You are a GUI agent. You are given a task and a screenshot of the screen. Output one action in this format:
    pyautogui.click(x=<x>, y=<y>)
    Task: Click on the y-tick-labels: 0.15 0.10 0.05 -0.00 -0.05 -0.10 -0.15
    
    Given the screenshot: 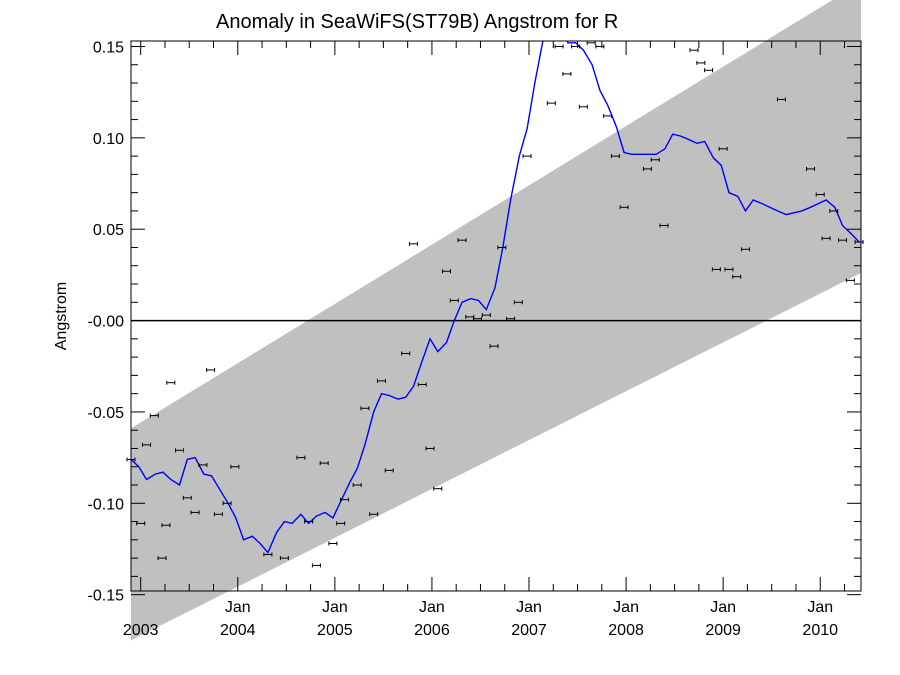 What is the action you would take?
    pyautogui.click(x=106, y=321)
    